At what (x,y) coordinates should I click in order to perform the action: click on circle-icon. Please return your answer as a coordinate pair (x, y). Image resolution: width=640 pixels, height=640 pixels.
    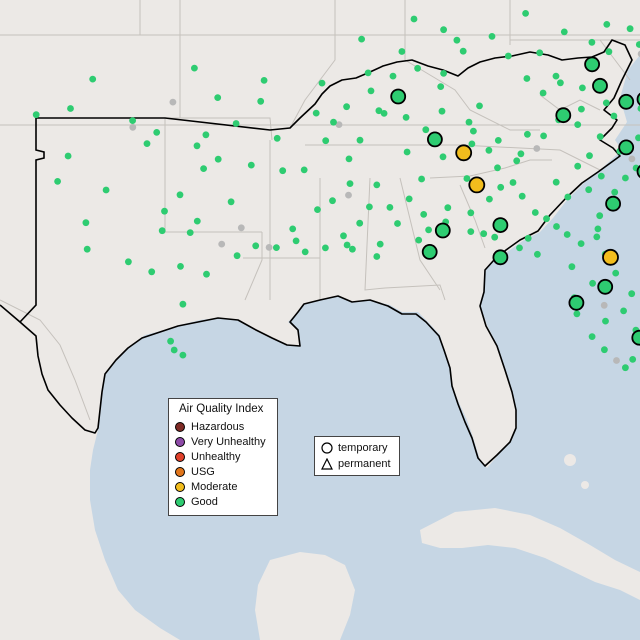
    Looking at the image, I should click on (327, 448).